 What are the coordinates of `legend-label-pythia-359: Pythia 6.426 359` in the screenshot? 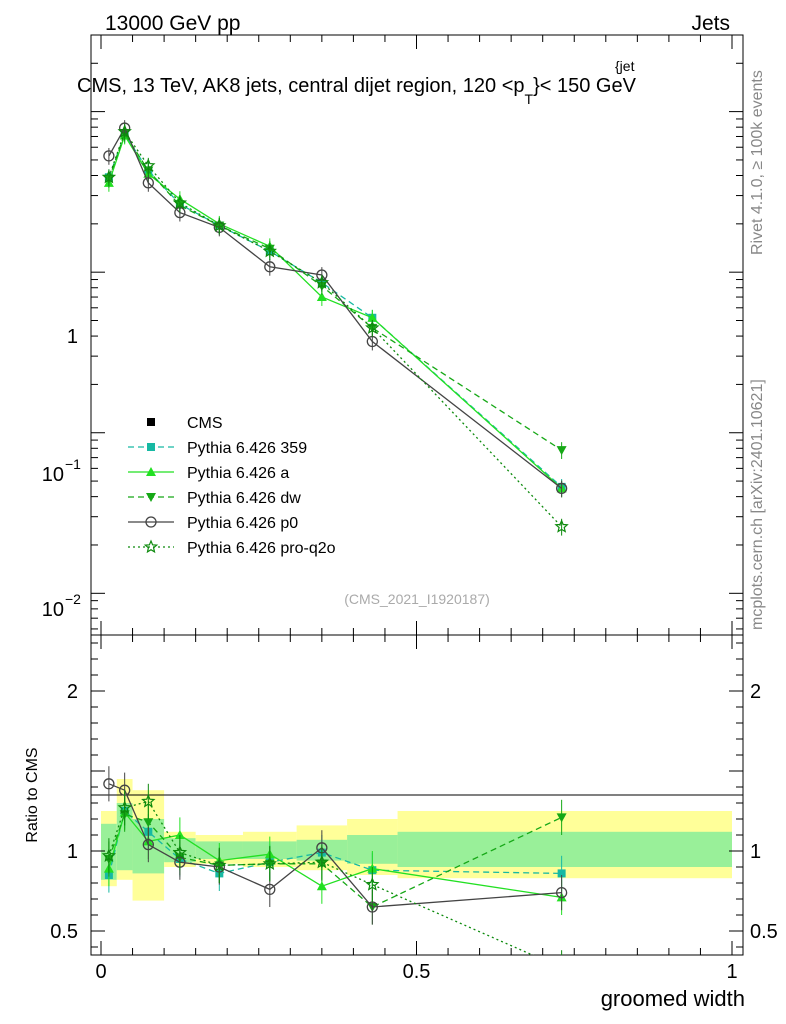 It's located at (247, 448).